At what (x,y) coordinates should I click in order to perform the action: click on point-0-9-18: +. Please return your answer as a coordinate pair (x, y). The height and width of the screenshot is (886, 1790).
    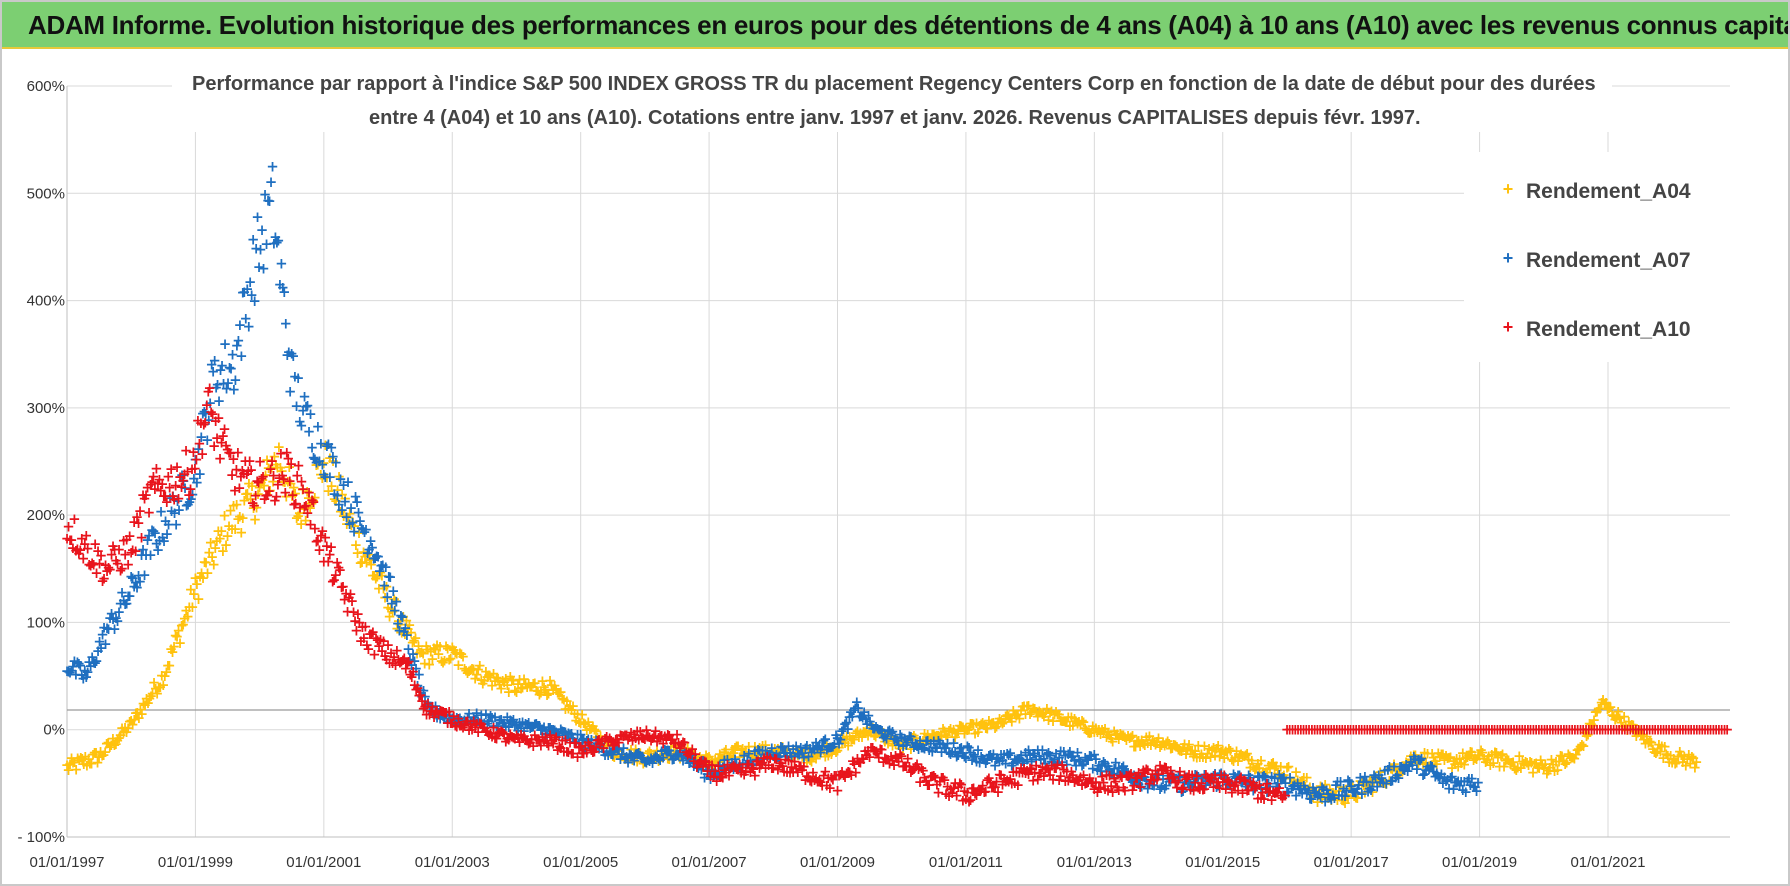
    Looking at the image, I should click on (351, 525).